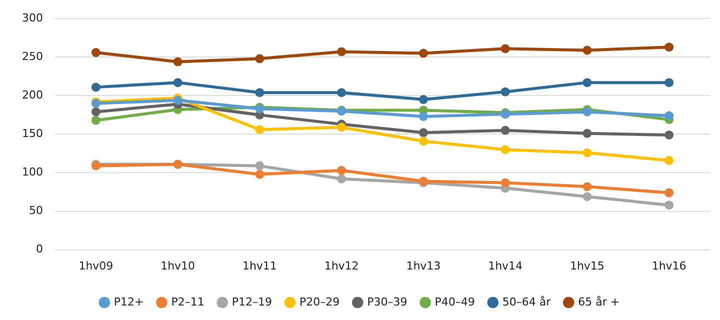 This screenshot has height=320, width=720. I want to click on y-tick-label: 100, so click(32, 172).